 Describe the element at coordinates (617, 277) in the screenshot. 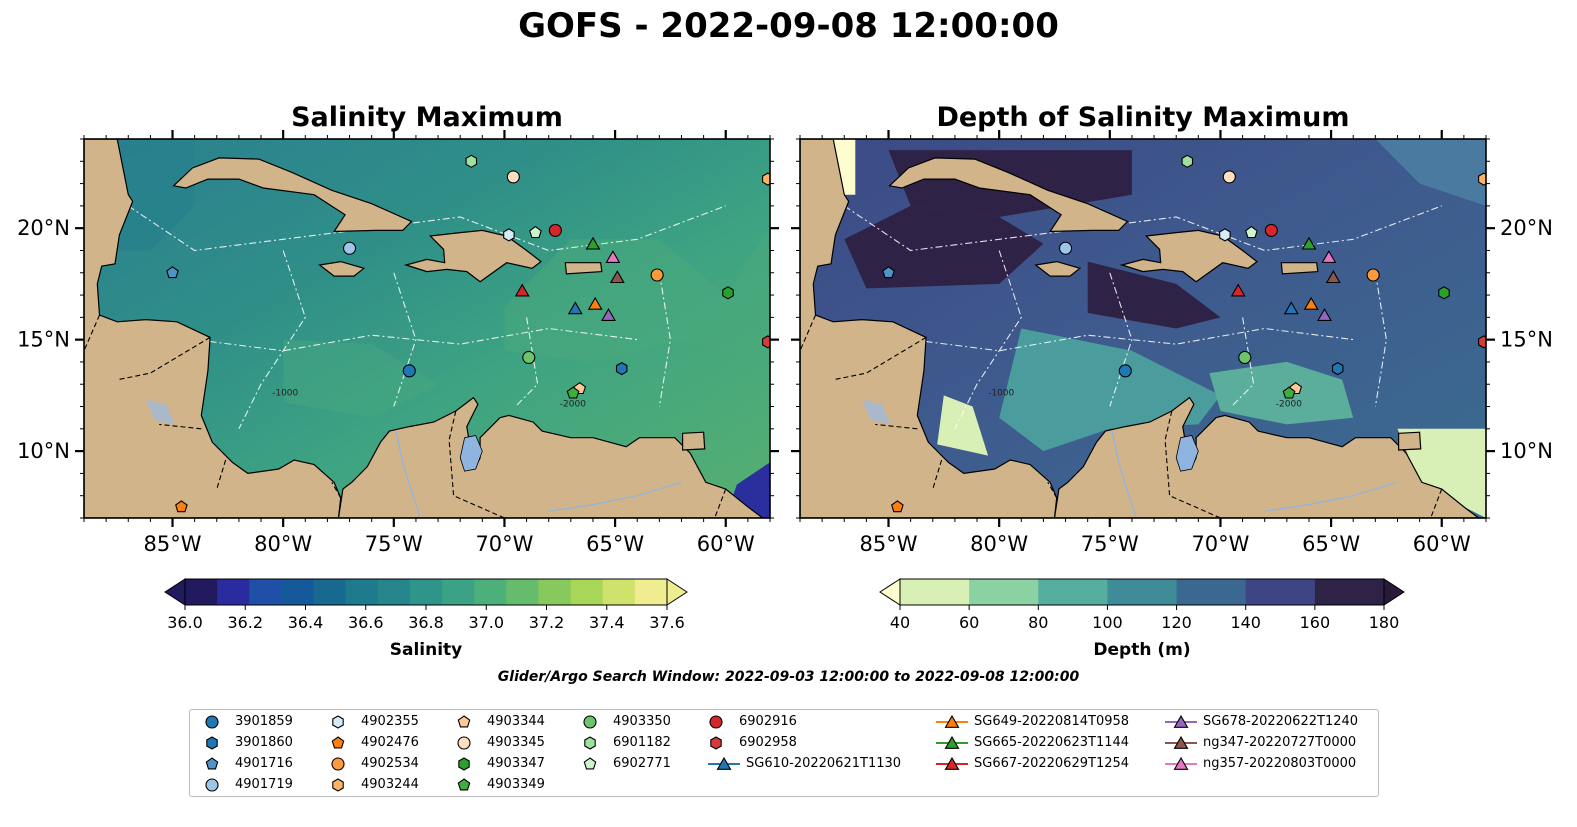

I see `marker-ng347-20220727T0000` at that location.